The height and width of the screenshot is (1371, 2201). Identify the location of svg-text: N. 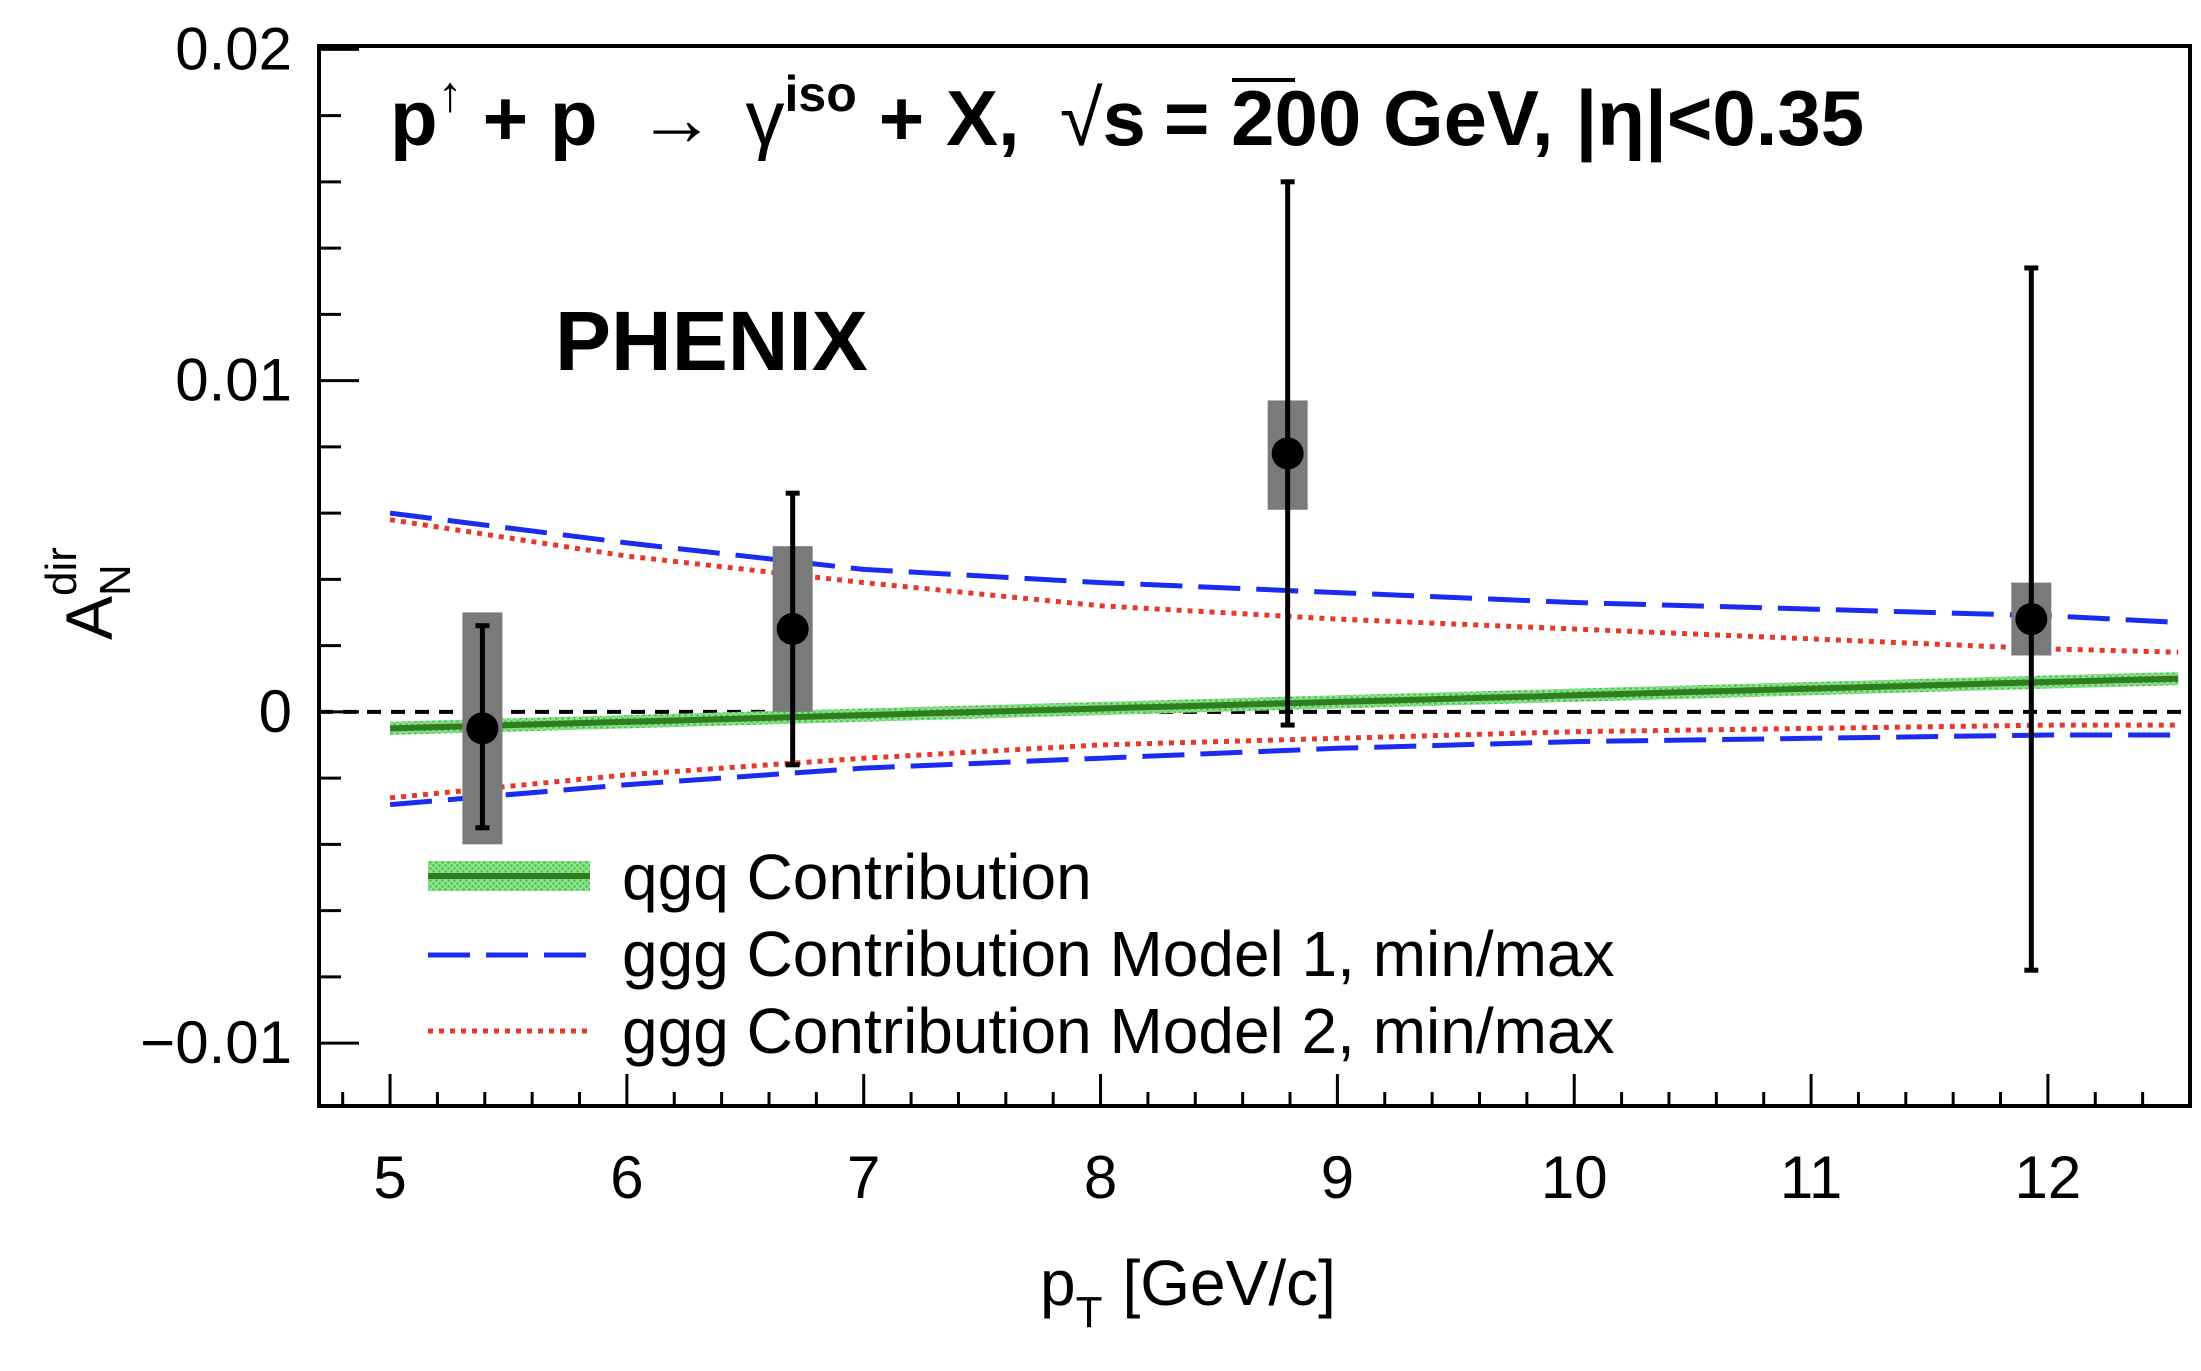
(115, 580).